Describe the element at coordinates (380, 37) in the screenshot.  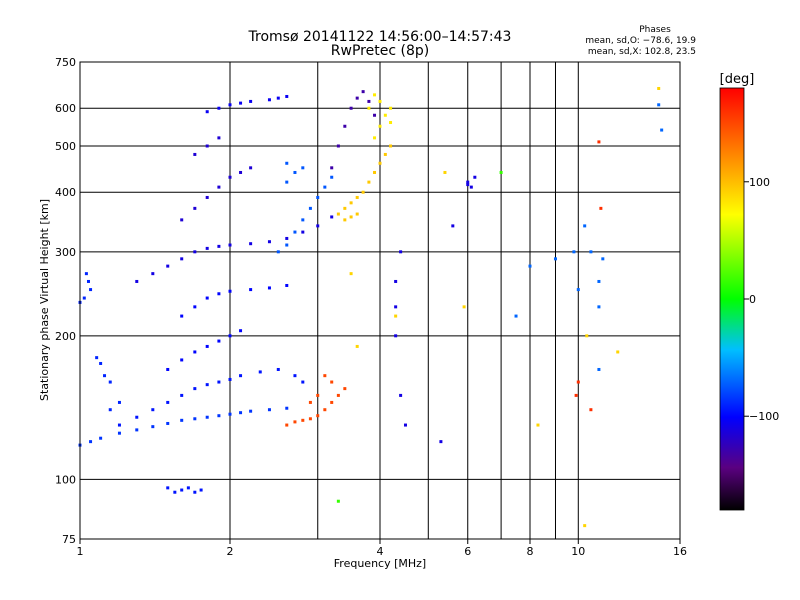
I see `chart-title: Tromsø 20141122 14:56:00–14:57:43` at that location.